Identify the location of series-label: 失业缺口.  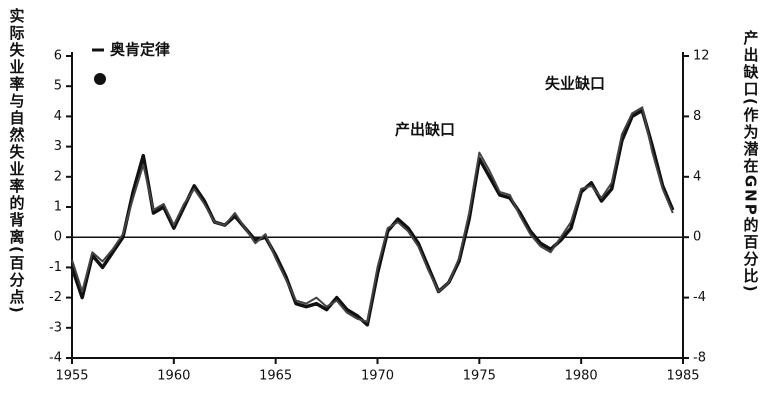
(575, 84).